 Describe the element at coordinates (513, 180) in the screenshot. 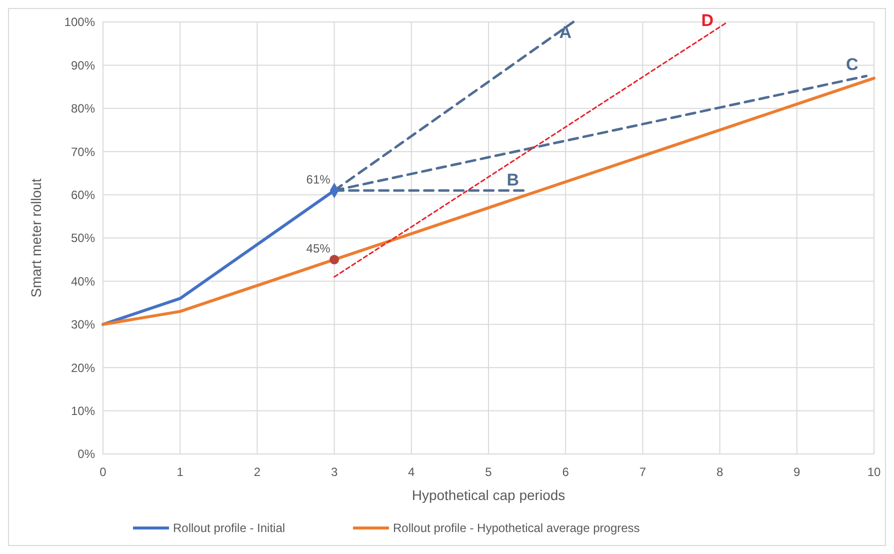

I see `series-label: B` at that location.